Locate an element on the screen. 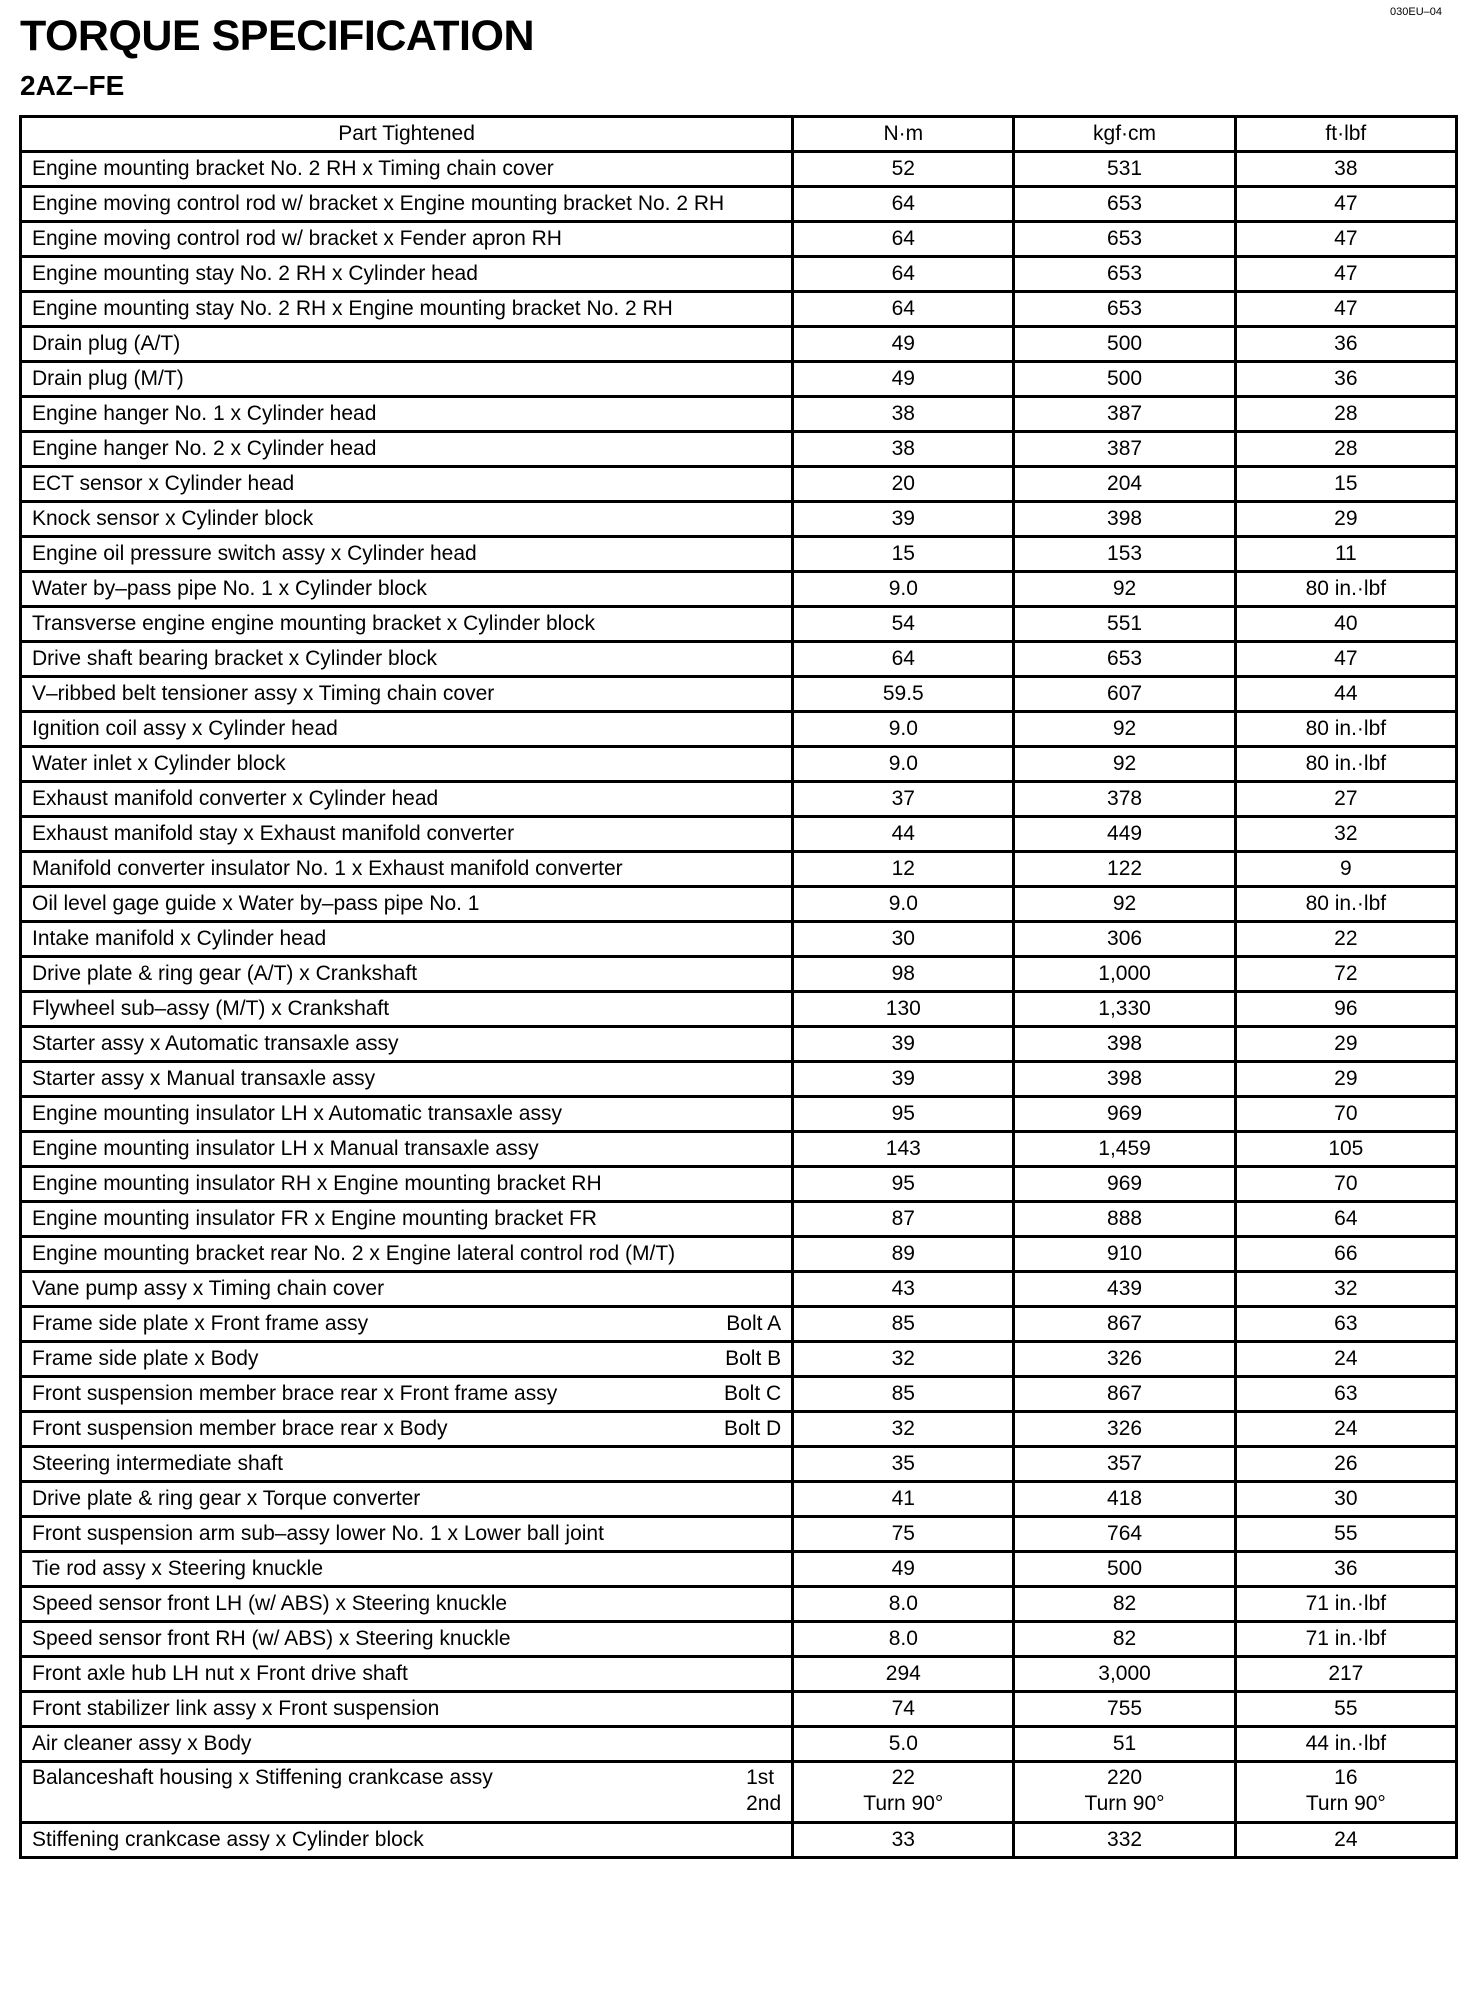 The height and width of the screenshot is (2010, 1472). nm-cell: 33 is located at coordinates (903, 1840).